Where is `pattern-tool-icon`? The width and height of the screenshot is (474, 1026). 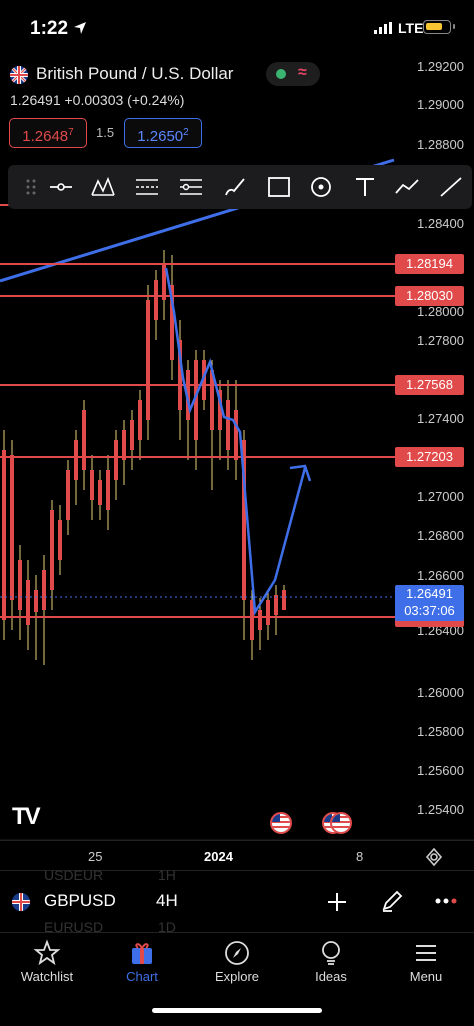 pattern-tool-icon is located at coordinates (103, 187).